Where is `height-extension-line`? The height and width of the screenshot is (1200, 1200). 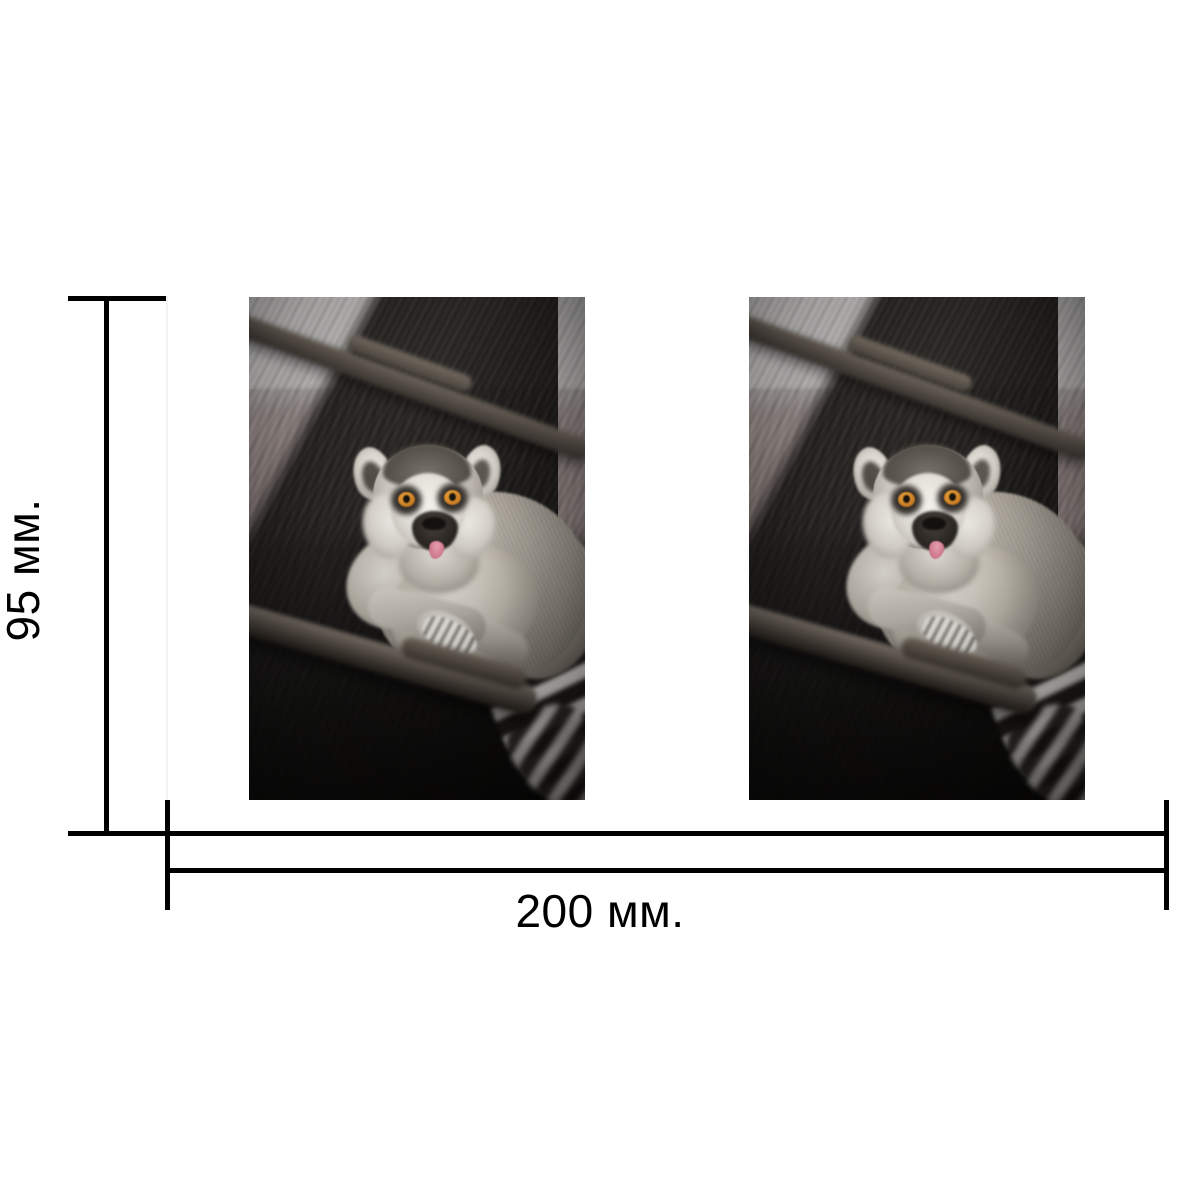
height-extension-line is located at coordinates (167, 566).